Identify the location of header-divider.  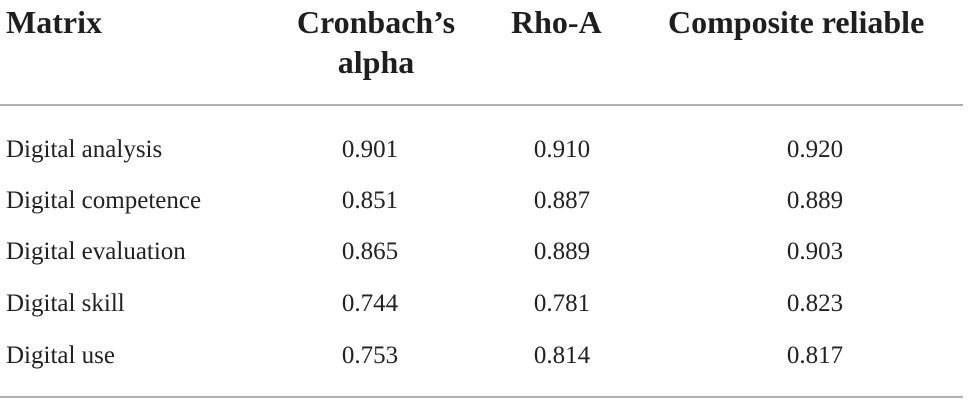
(481, 105).